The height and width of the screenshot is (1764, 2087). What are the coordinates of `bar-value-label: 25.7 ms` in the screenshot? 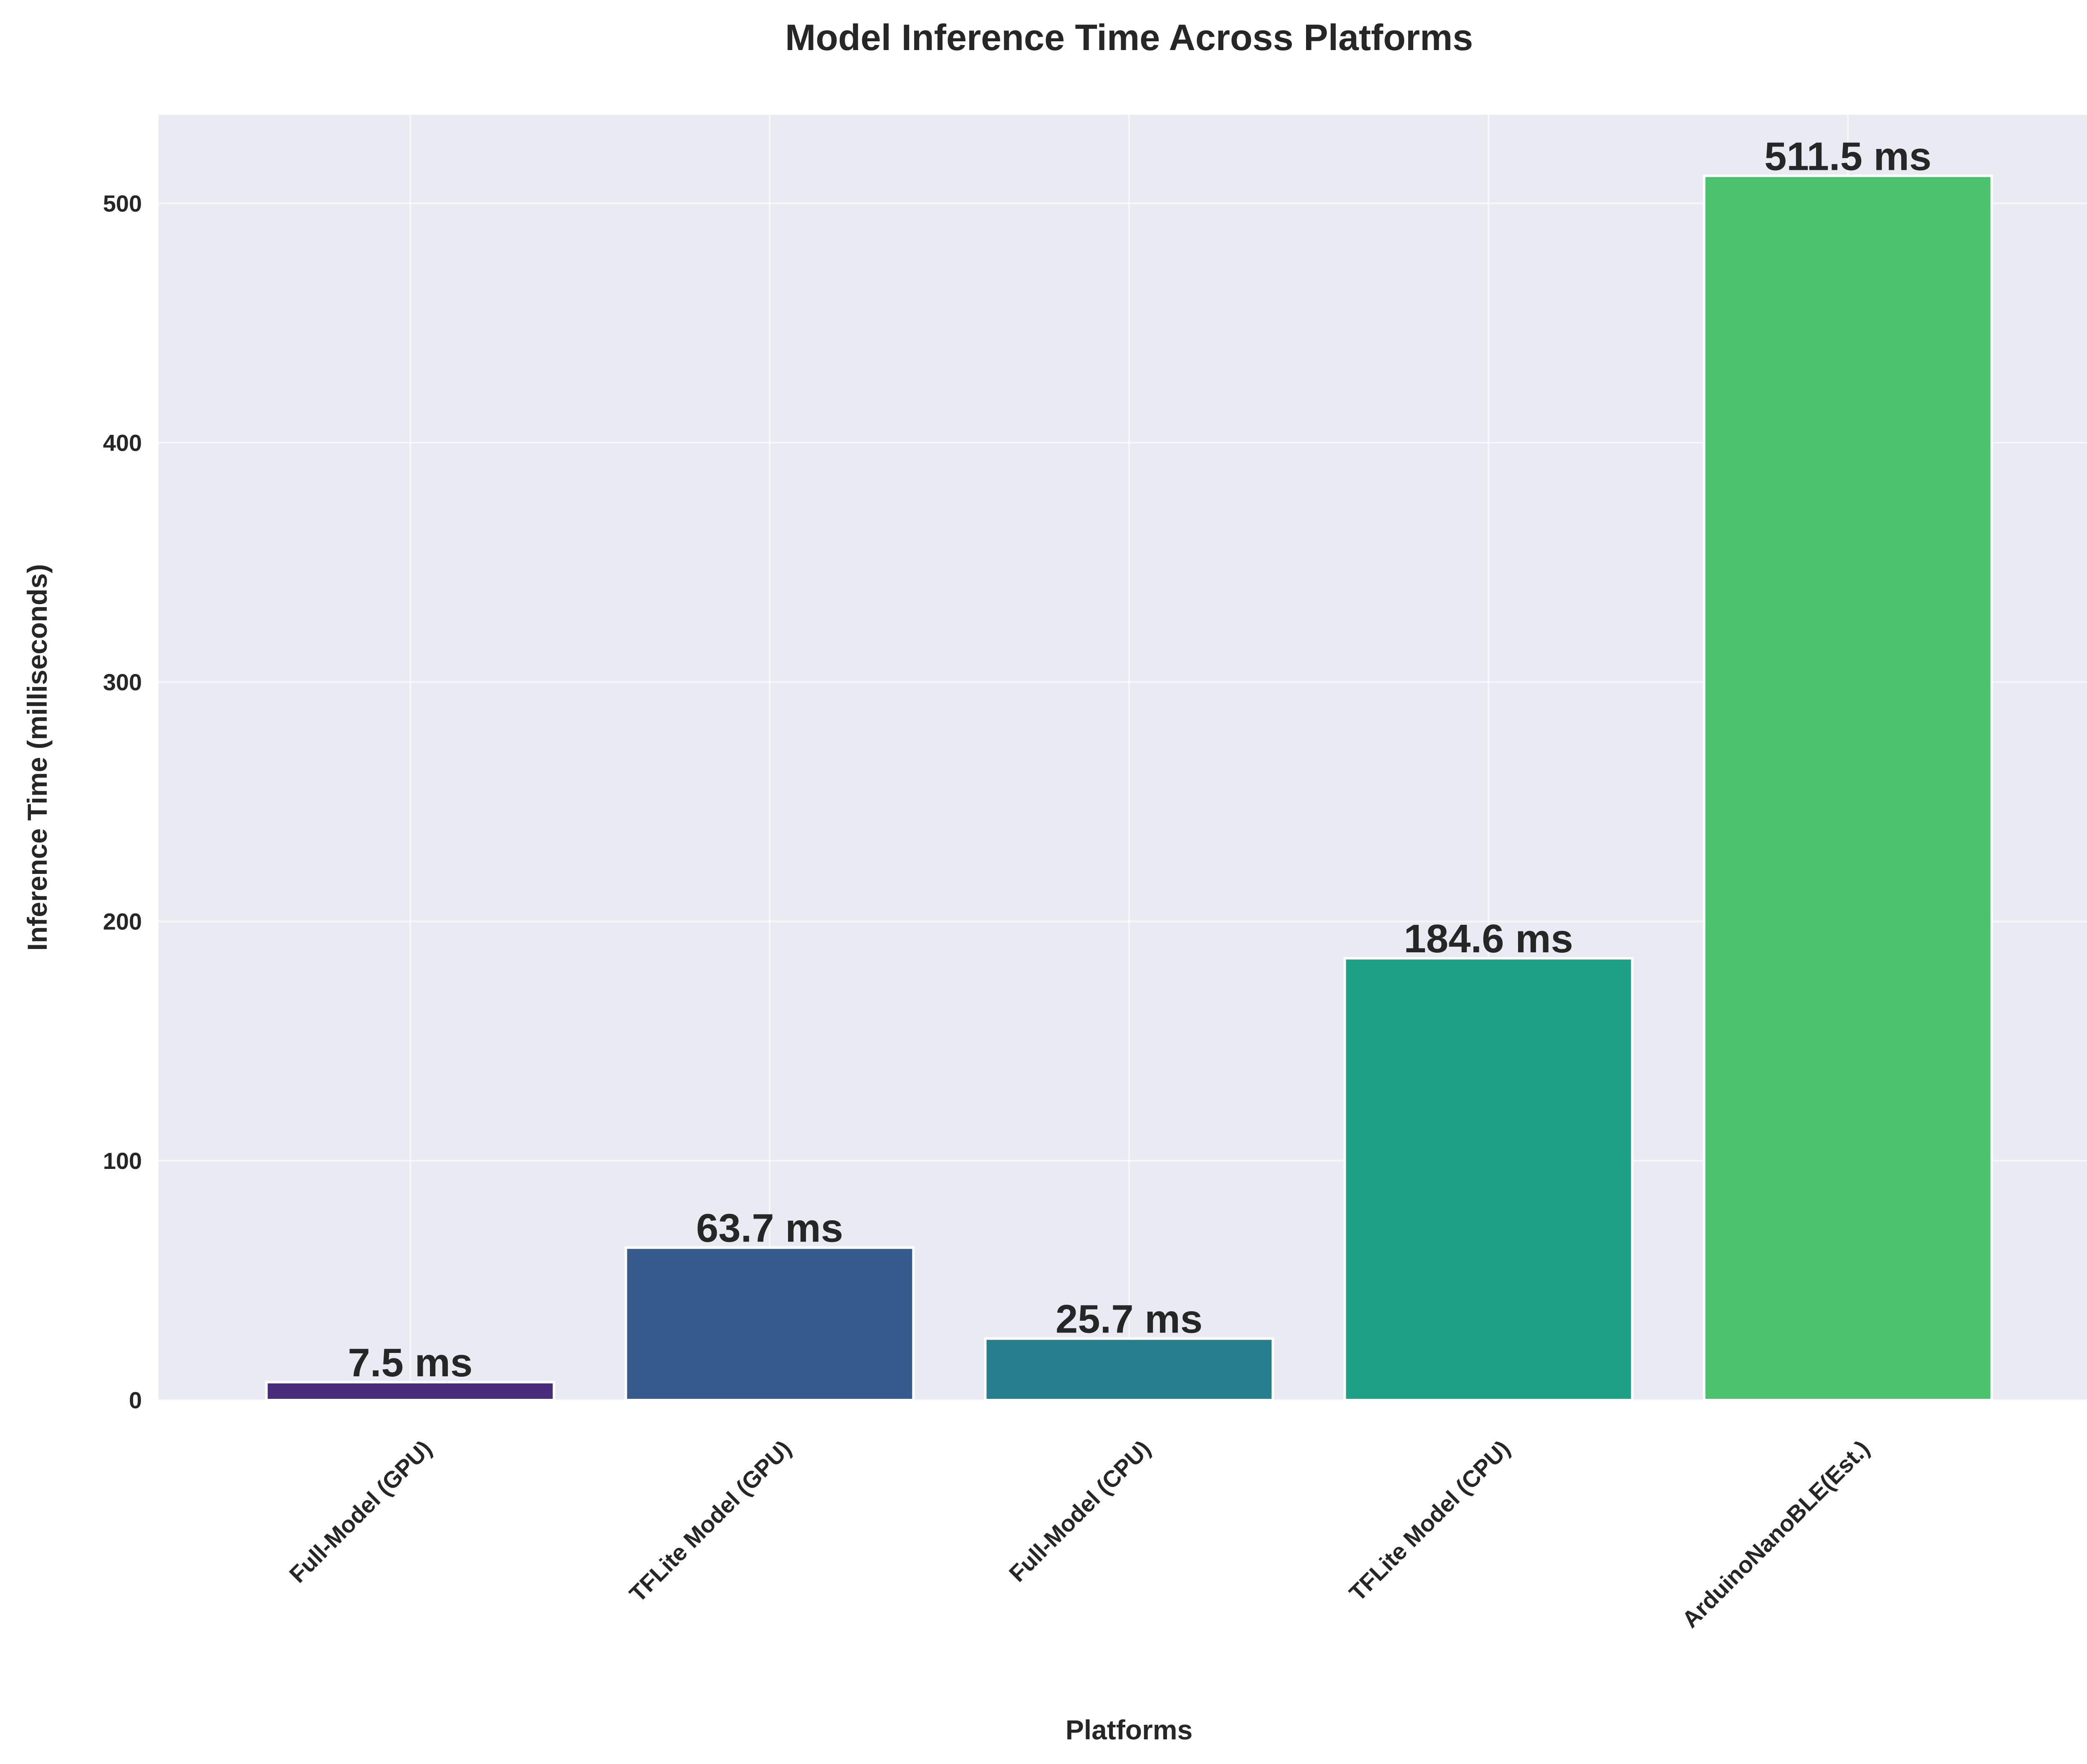 It's located at (1129, 1319).